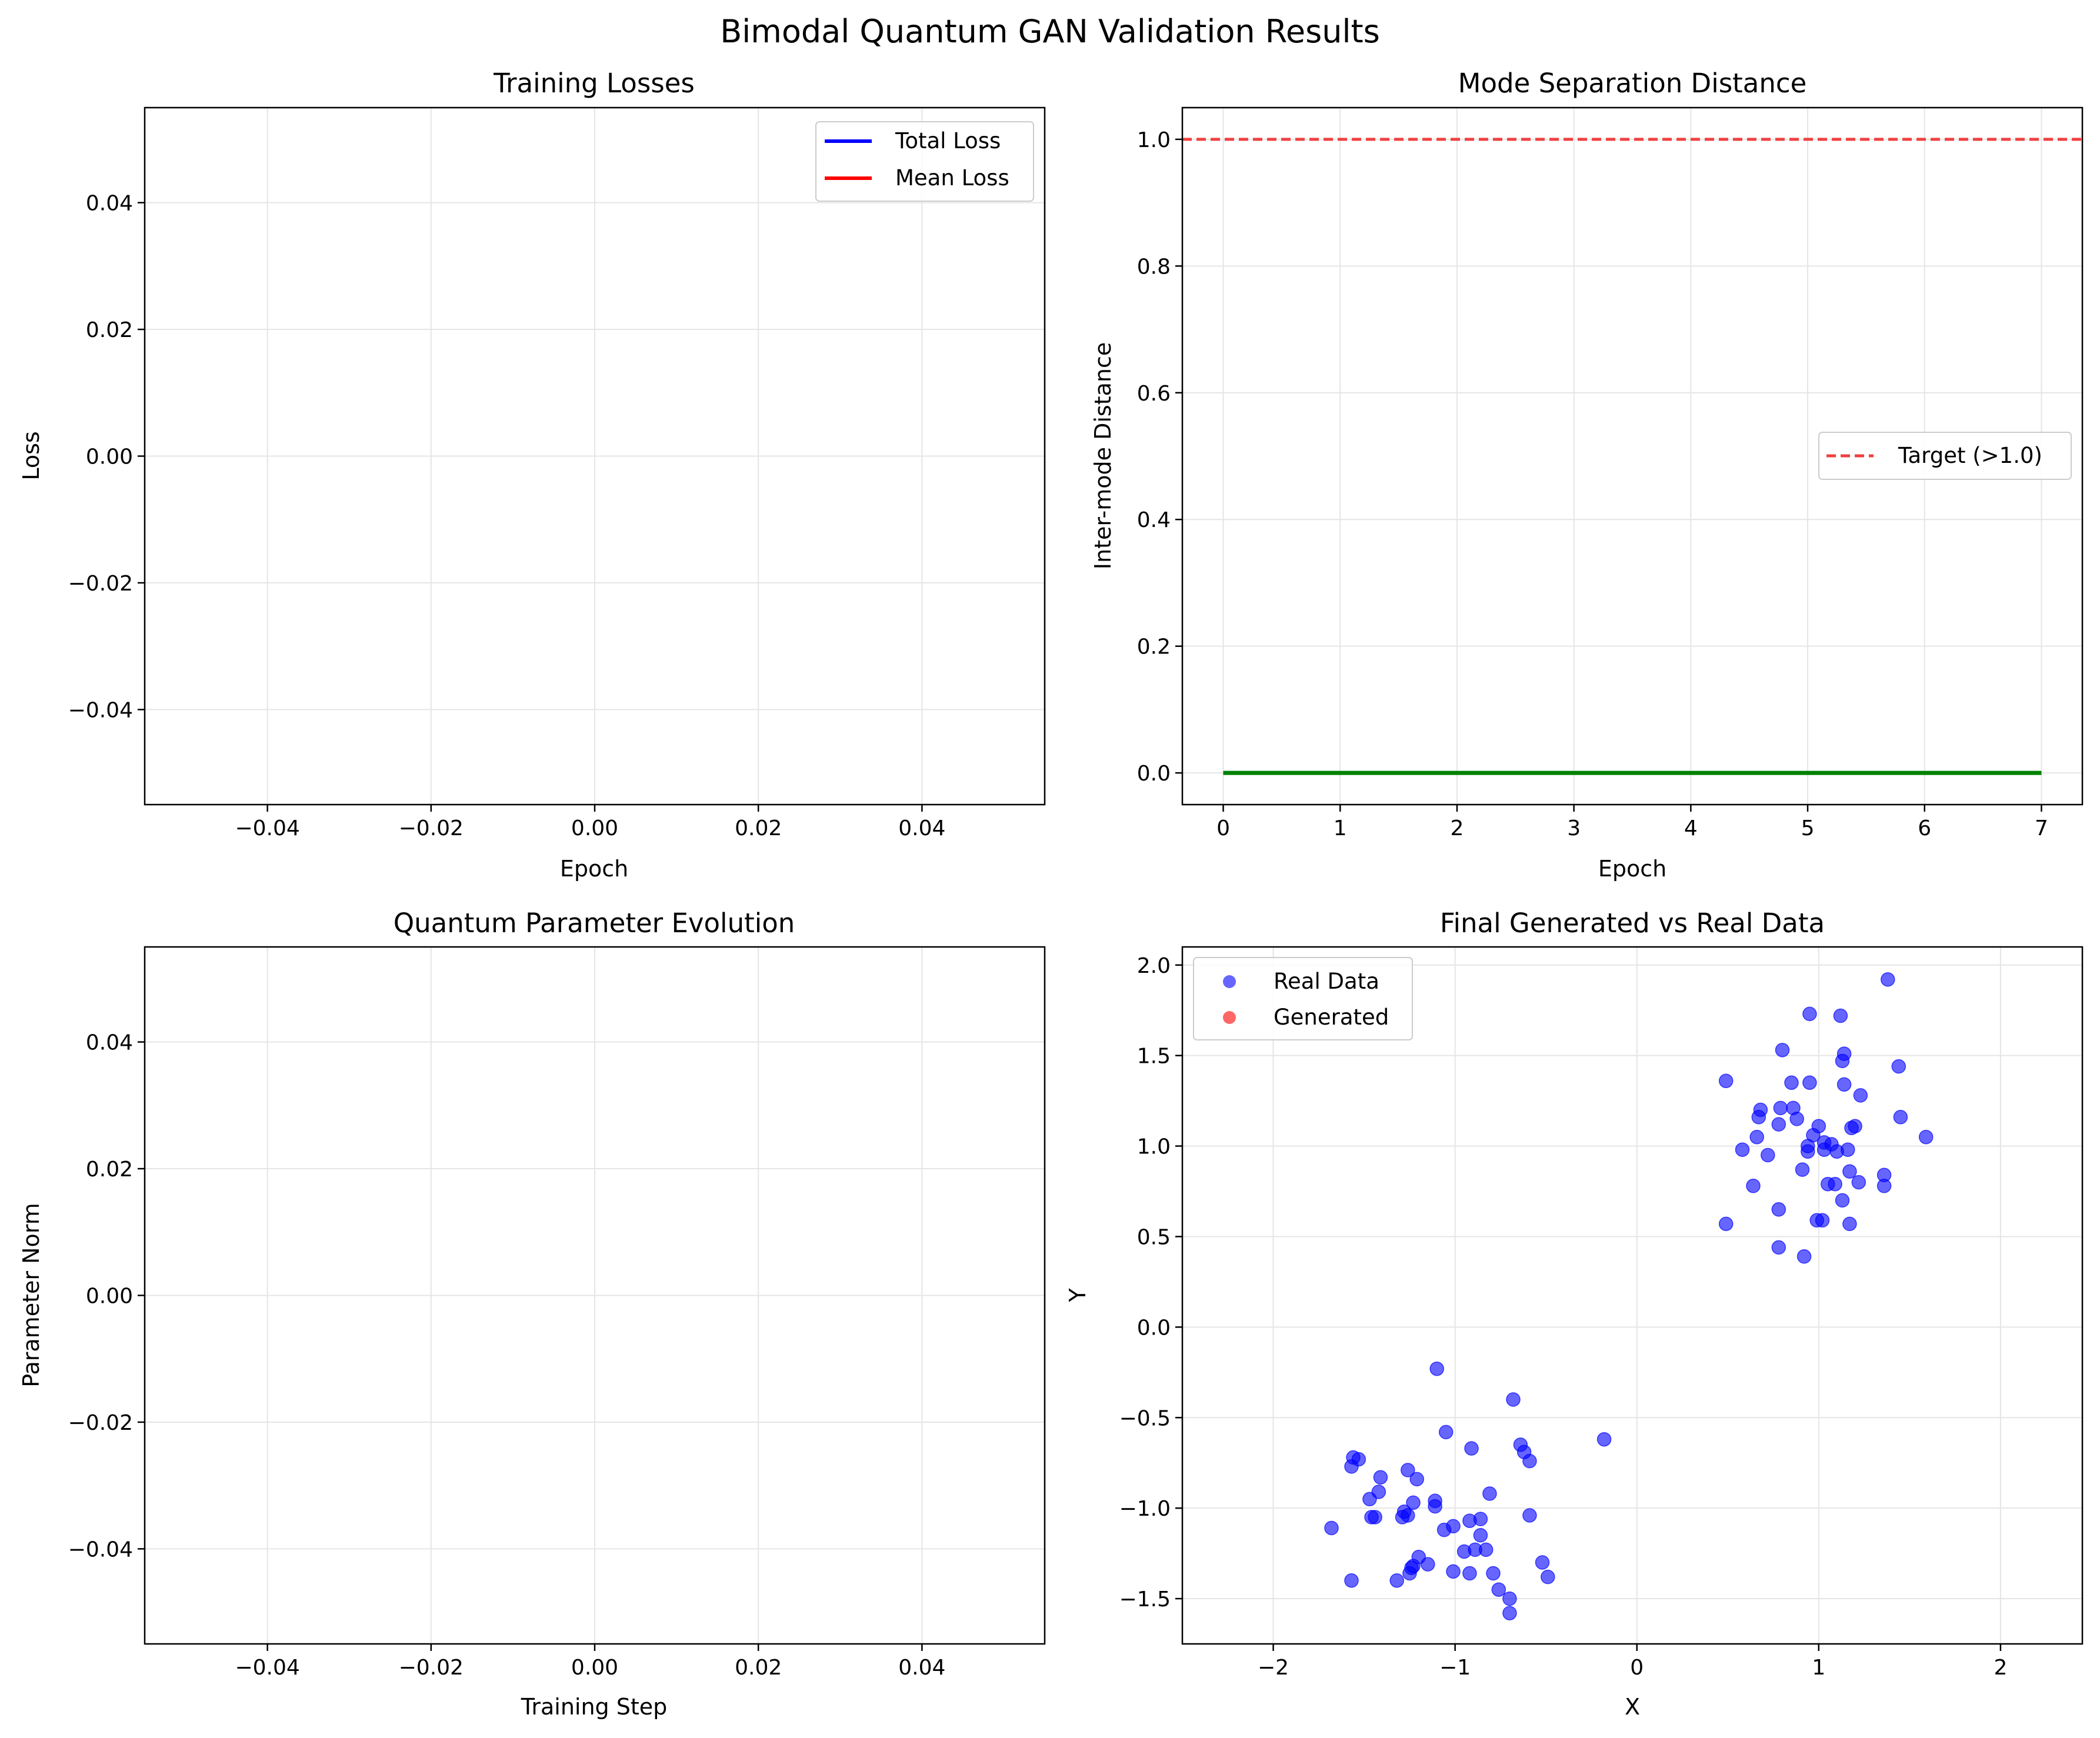  What do you see at coordinates (1632, 83) in the screenshot?
I see `panel-title: Mode Separation Distance` at bounding box center [1632, 83].